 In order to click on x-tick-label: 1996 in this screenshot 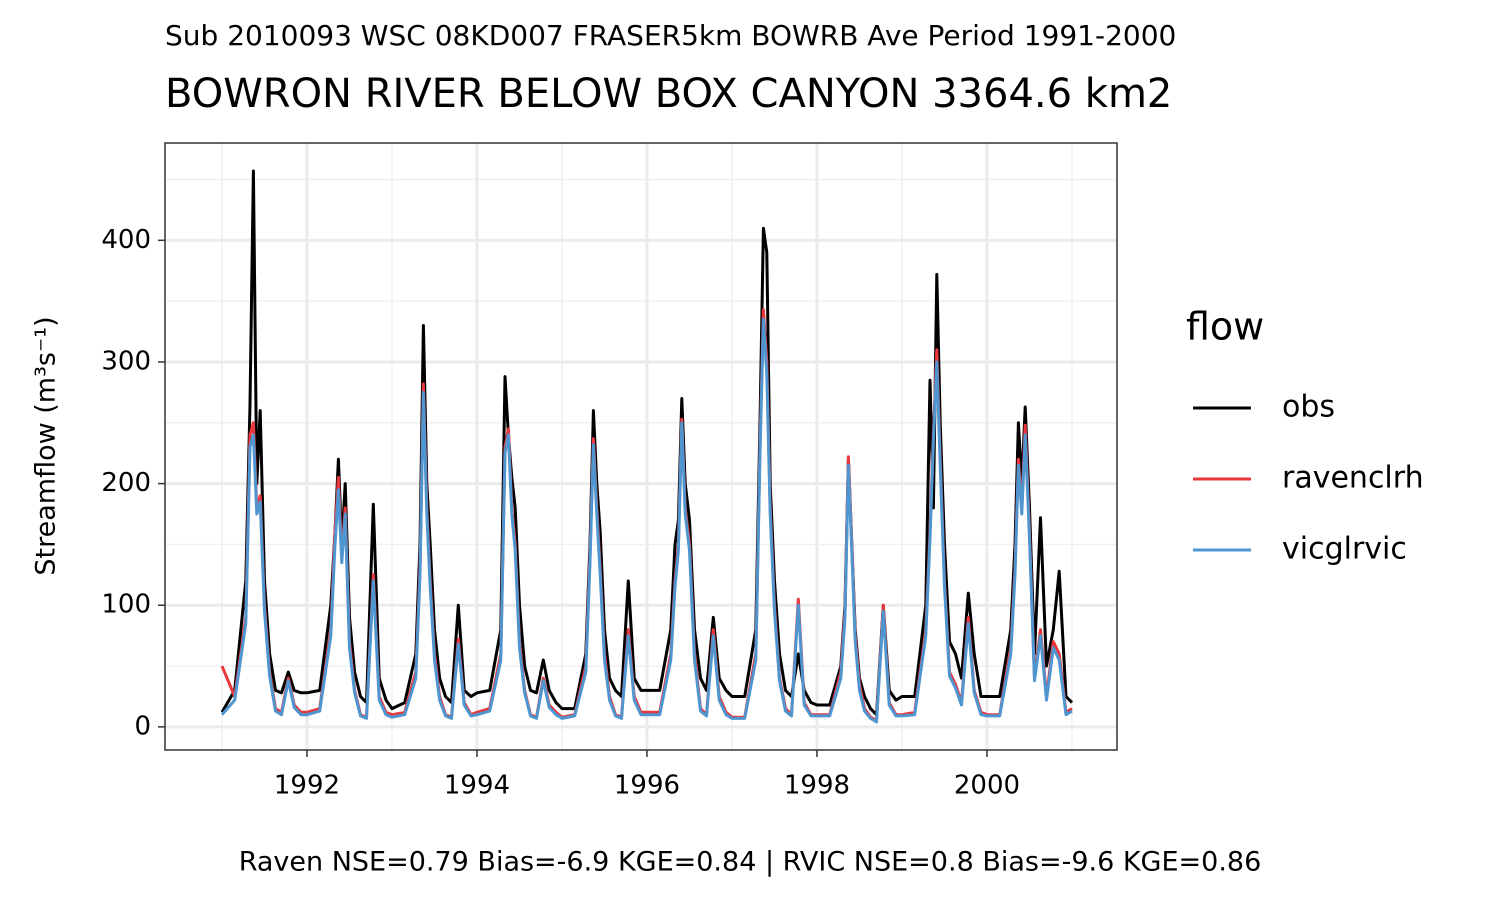, I will do `click(647, 786)`.